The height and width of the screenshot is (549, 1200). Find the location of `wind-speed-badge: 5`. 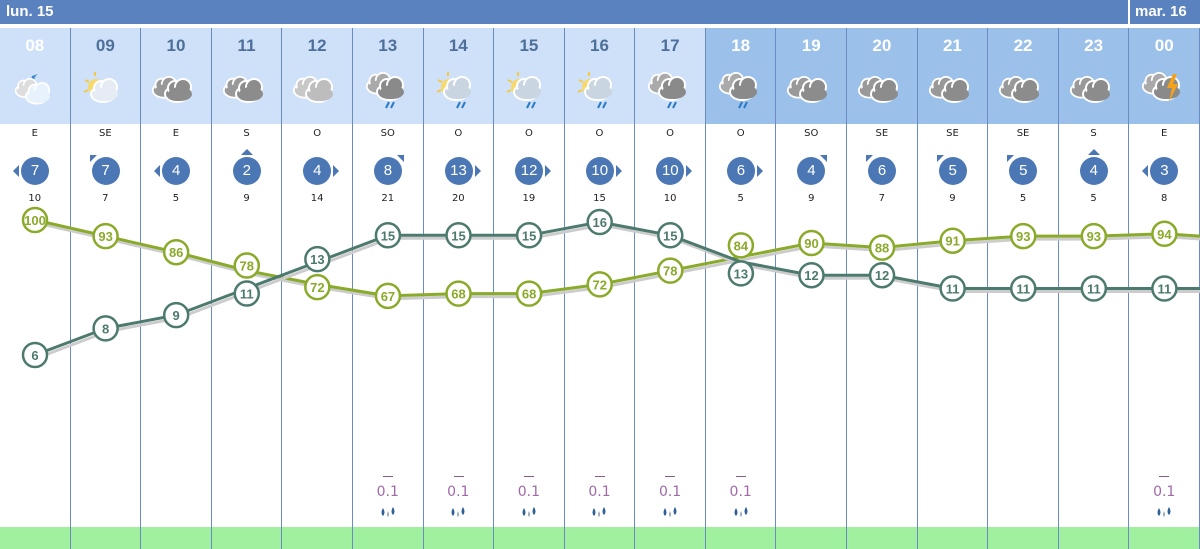

wind-speed-badge: 5 is located at coordinates (952, 171).